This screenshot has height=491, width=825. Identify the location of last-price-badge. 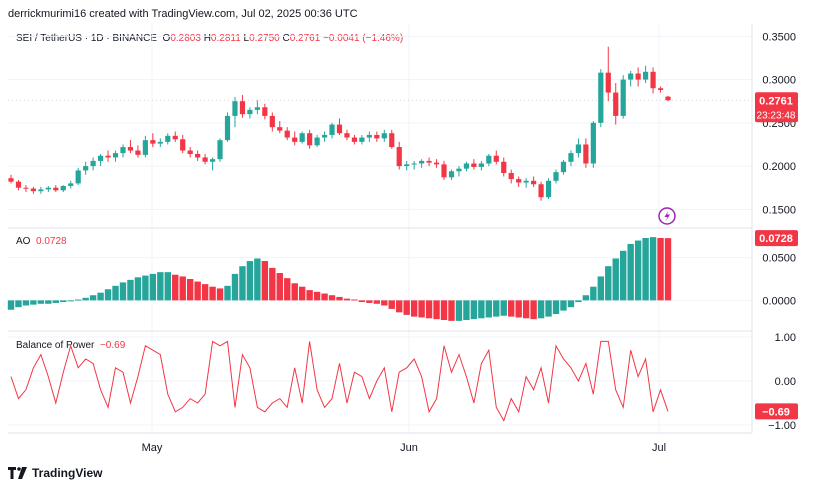
(776, 107).